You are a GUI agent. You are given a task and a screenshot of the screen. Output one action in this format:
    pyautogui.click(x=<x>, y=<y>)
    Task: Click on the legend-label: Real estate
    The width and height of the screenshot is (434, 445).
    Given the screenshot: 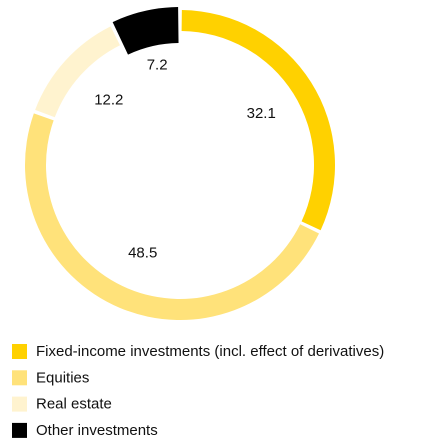 What is the action you would take?
    pyautogui.click(x=74, y=404)
    